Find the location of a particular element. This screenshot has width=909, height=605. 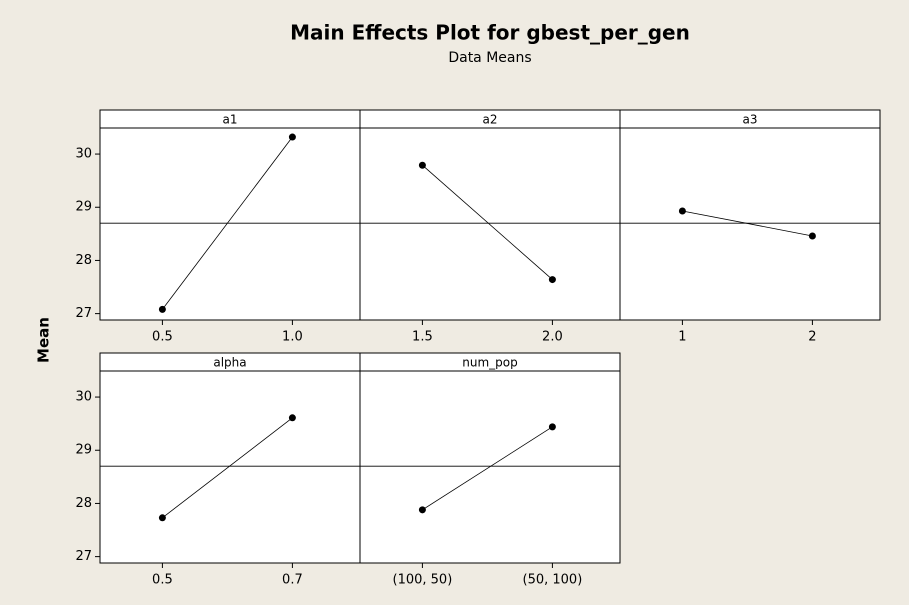

x-tick-label: 2 is located at coordinates (812, 337).